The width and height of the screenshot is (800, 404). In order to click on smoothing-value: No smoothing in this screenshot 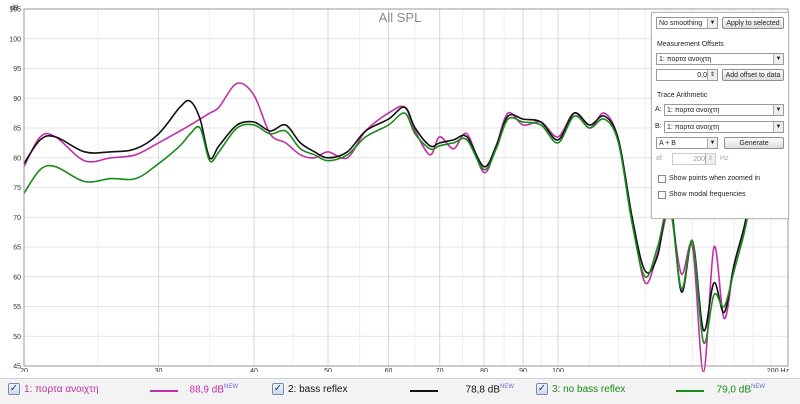, I will do `click(681, 23)`.